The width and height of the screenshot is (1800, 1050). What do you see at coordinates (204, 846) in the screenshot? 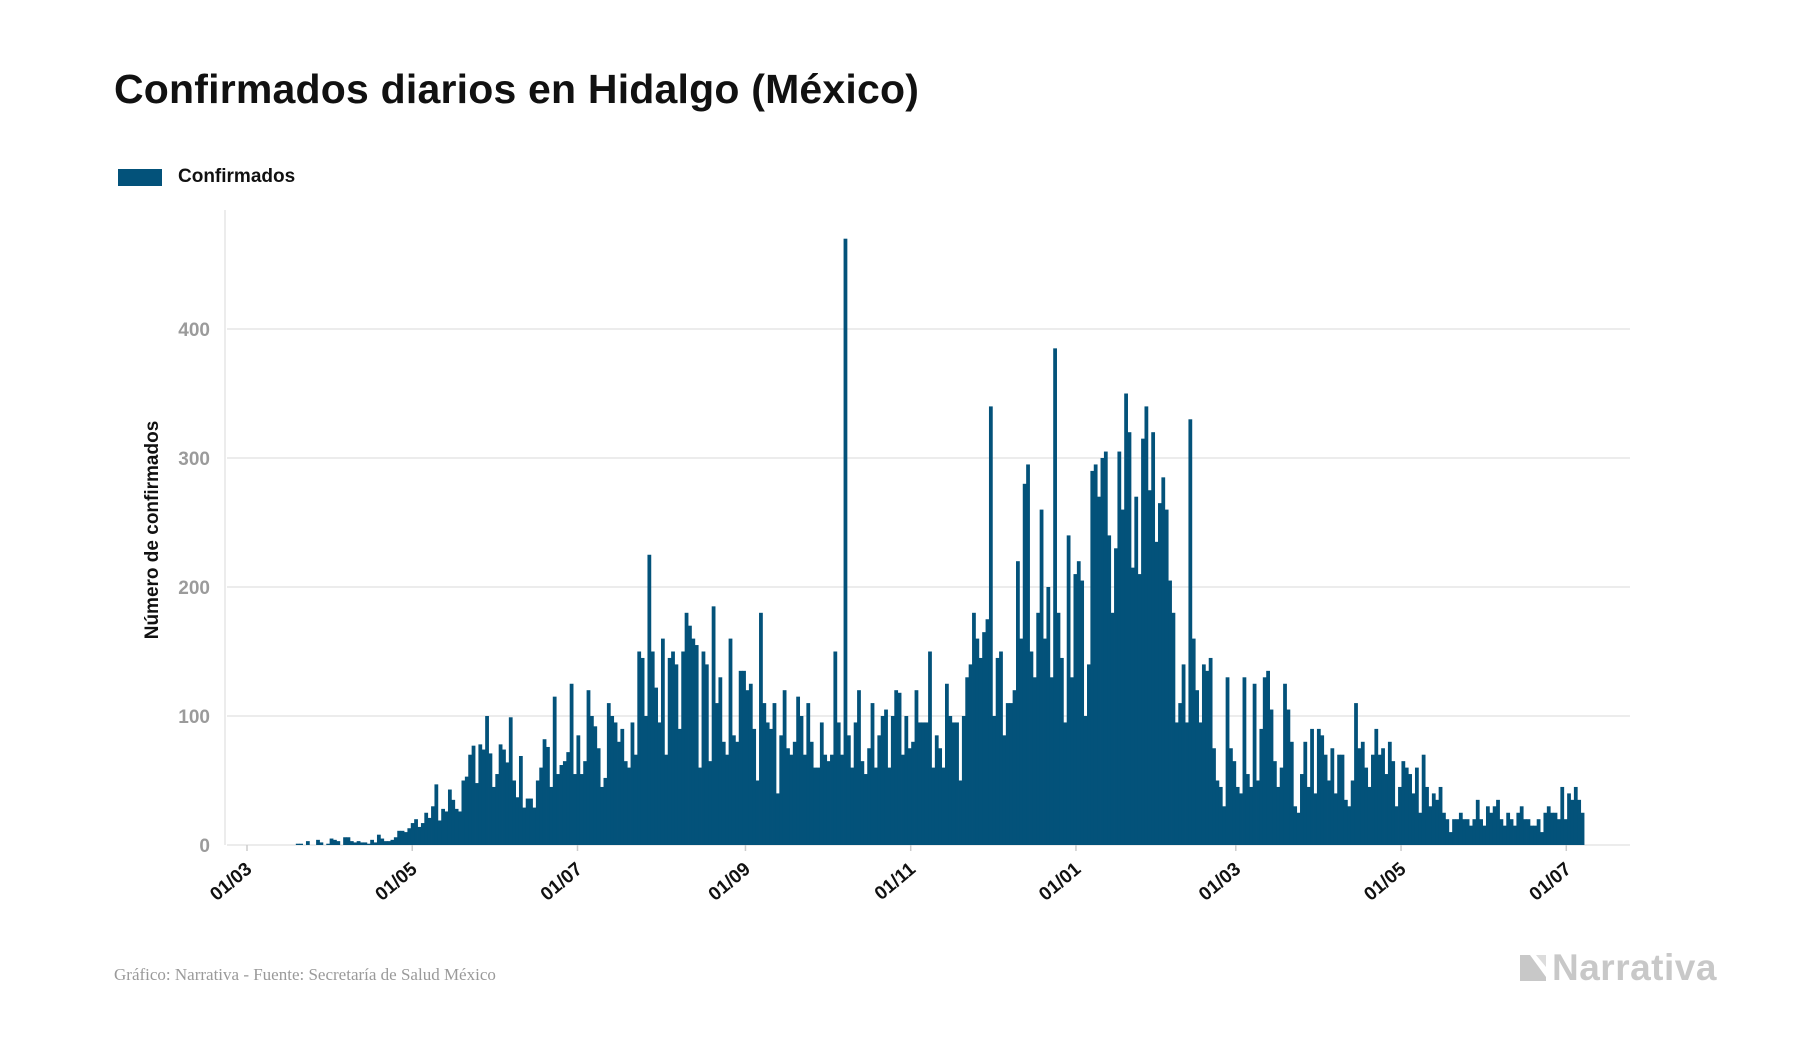
I see `y-tick-label: 0` at bounding box center [204, 846].